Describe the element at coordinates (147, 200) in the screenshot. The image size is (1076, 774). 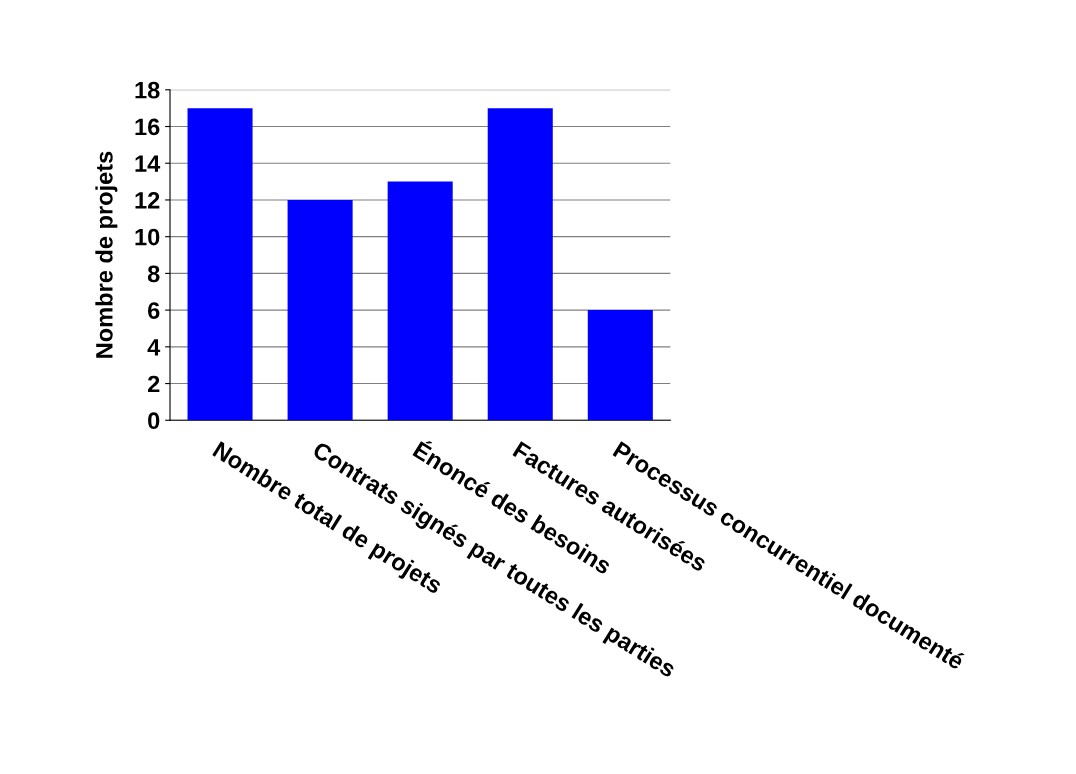
I see `y-tick-label: 12` at that location.